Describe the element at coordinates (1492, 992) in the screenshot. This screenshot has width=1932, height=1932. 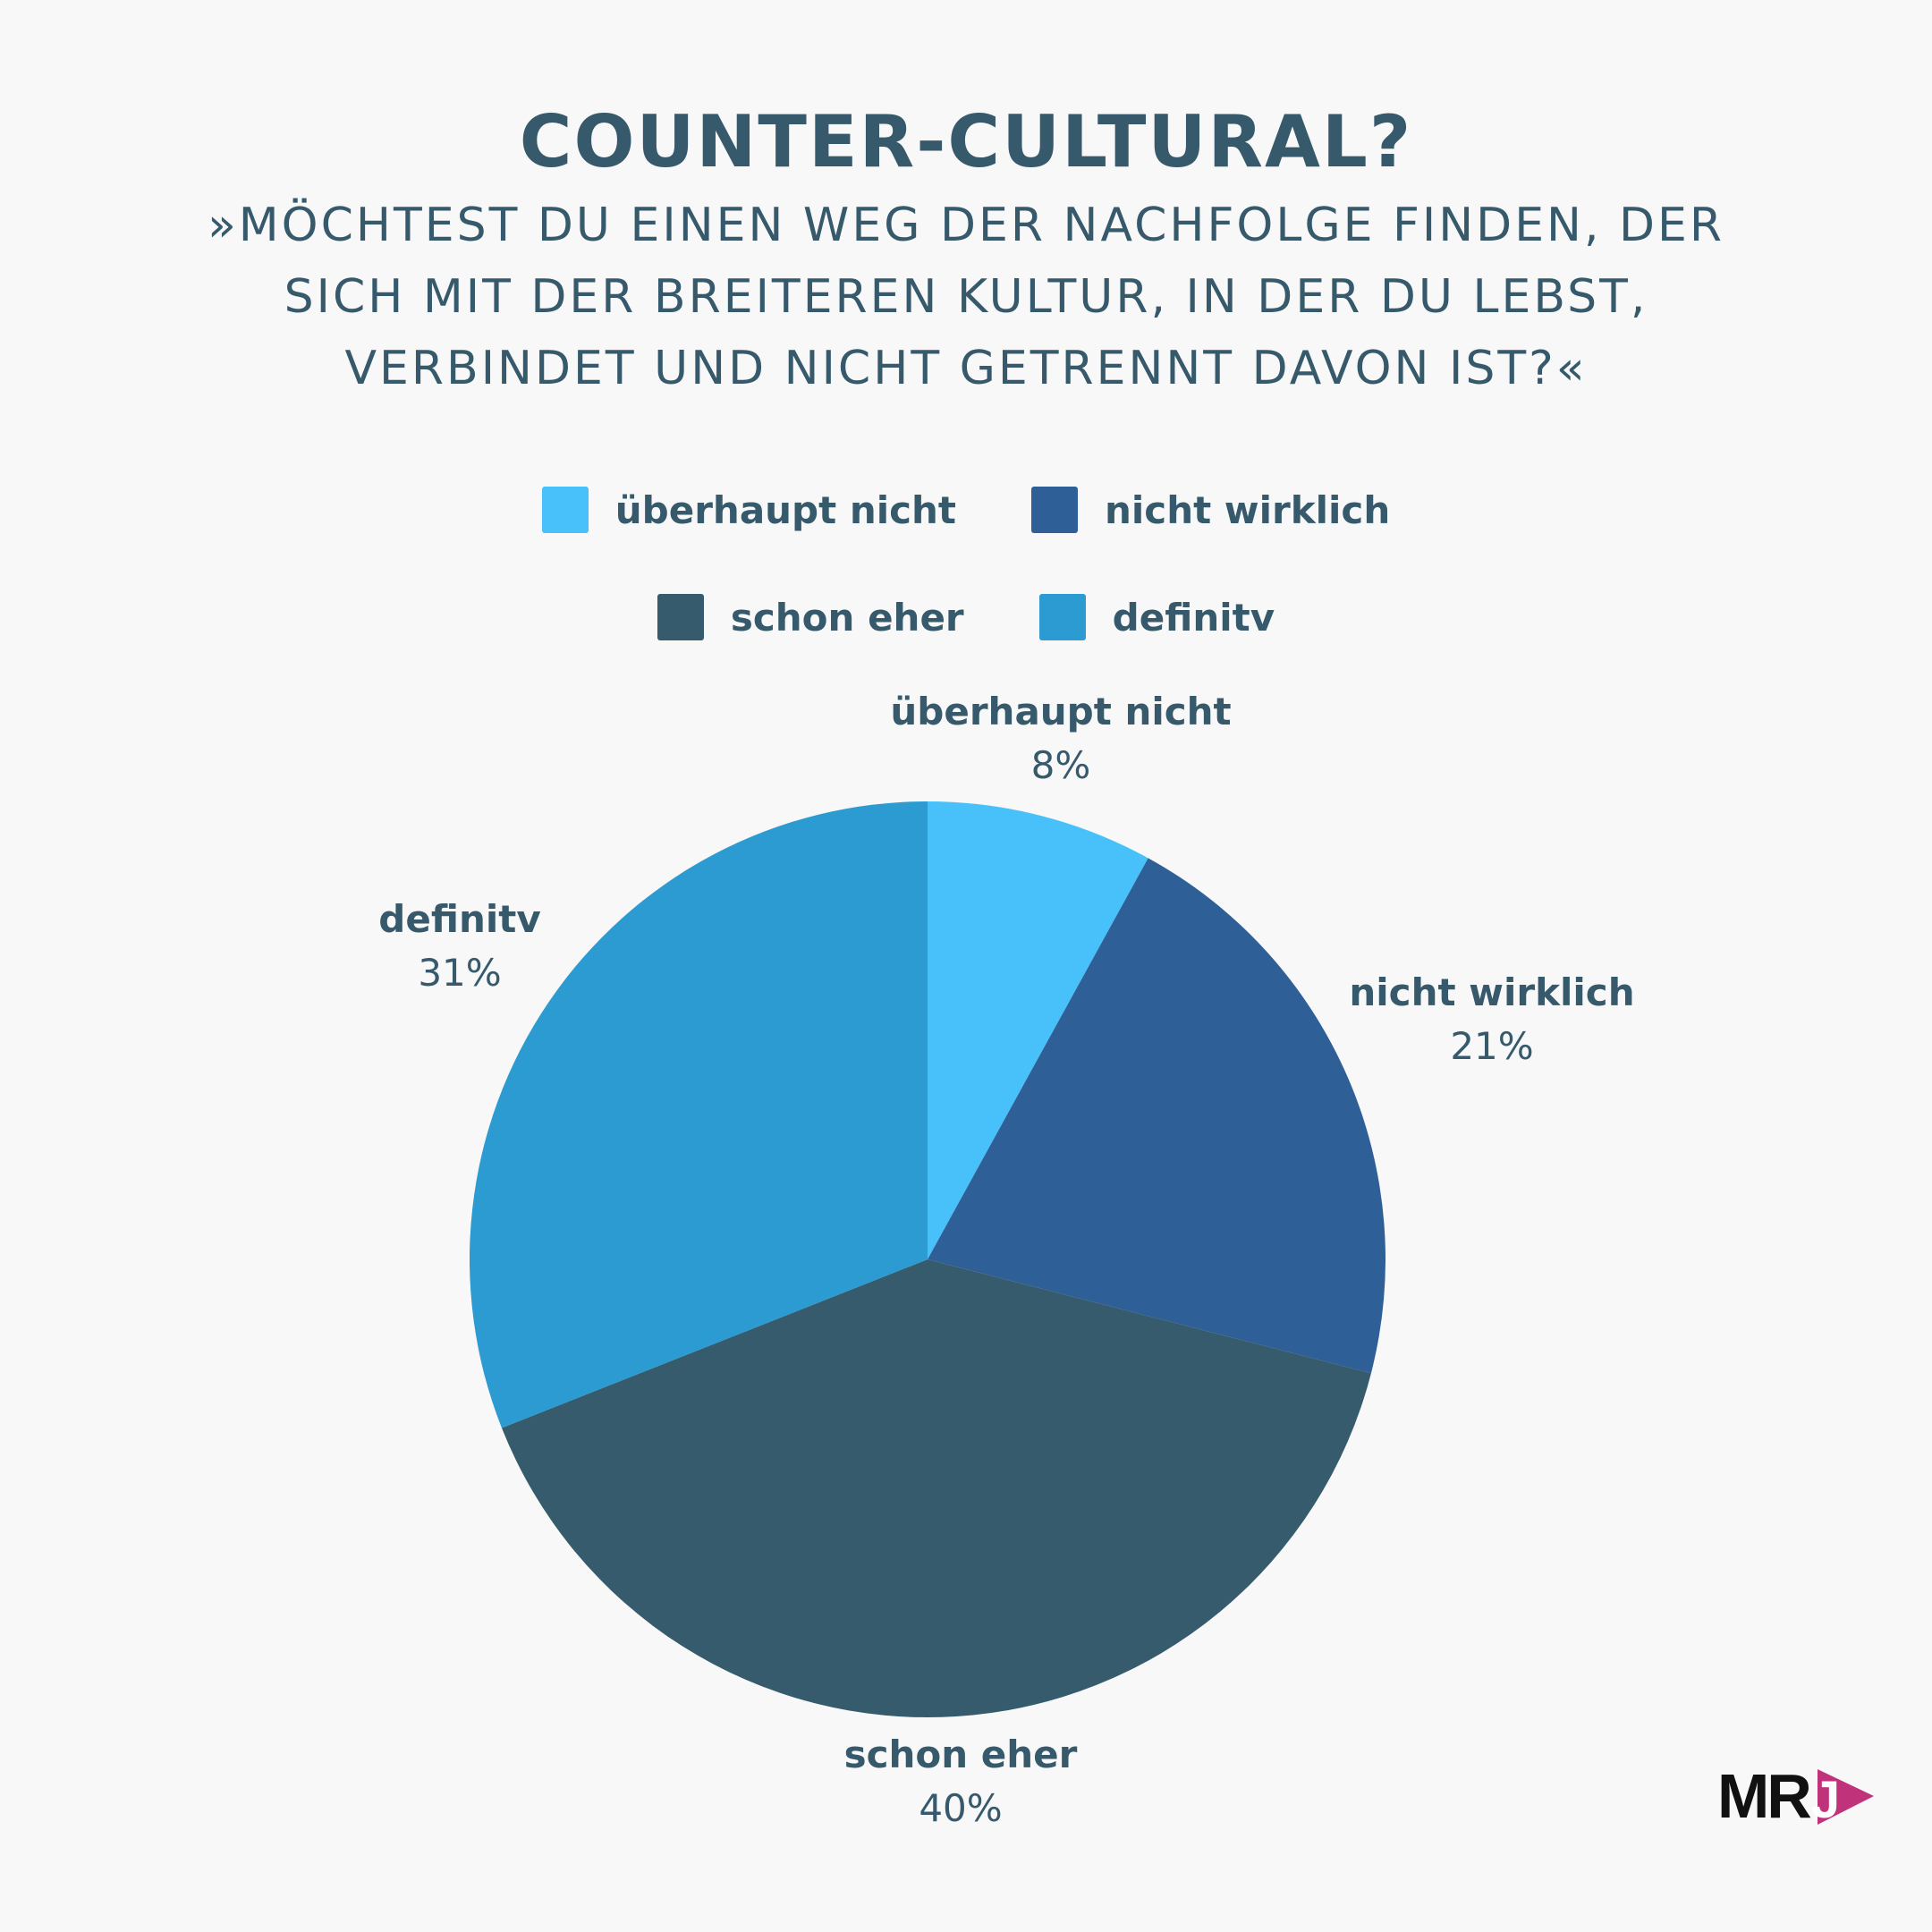
I see `slice-category: nicht wirklich` at that location.